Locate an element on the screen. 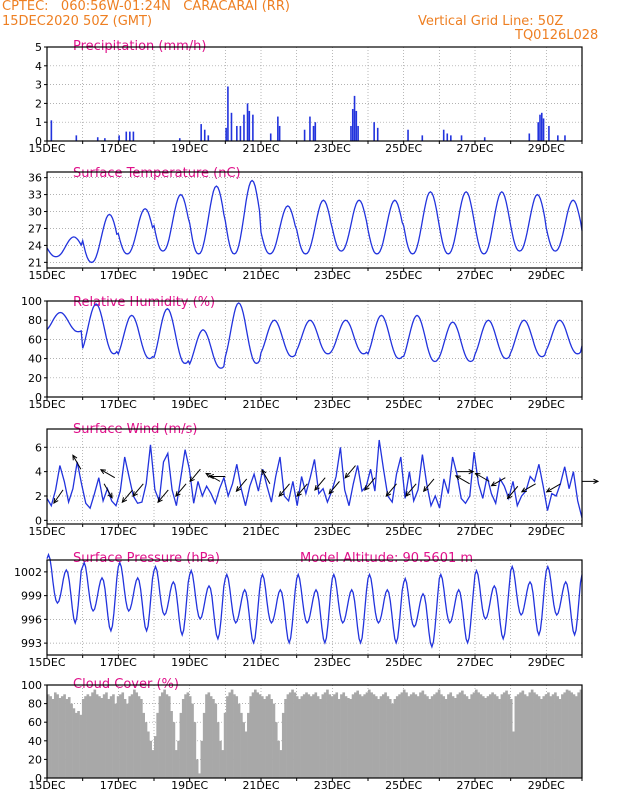  x-tick-label: 27DEC is located at coordinates (474, 531).